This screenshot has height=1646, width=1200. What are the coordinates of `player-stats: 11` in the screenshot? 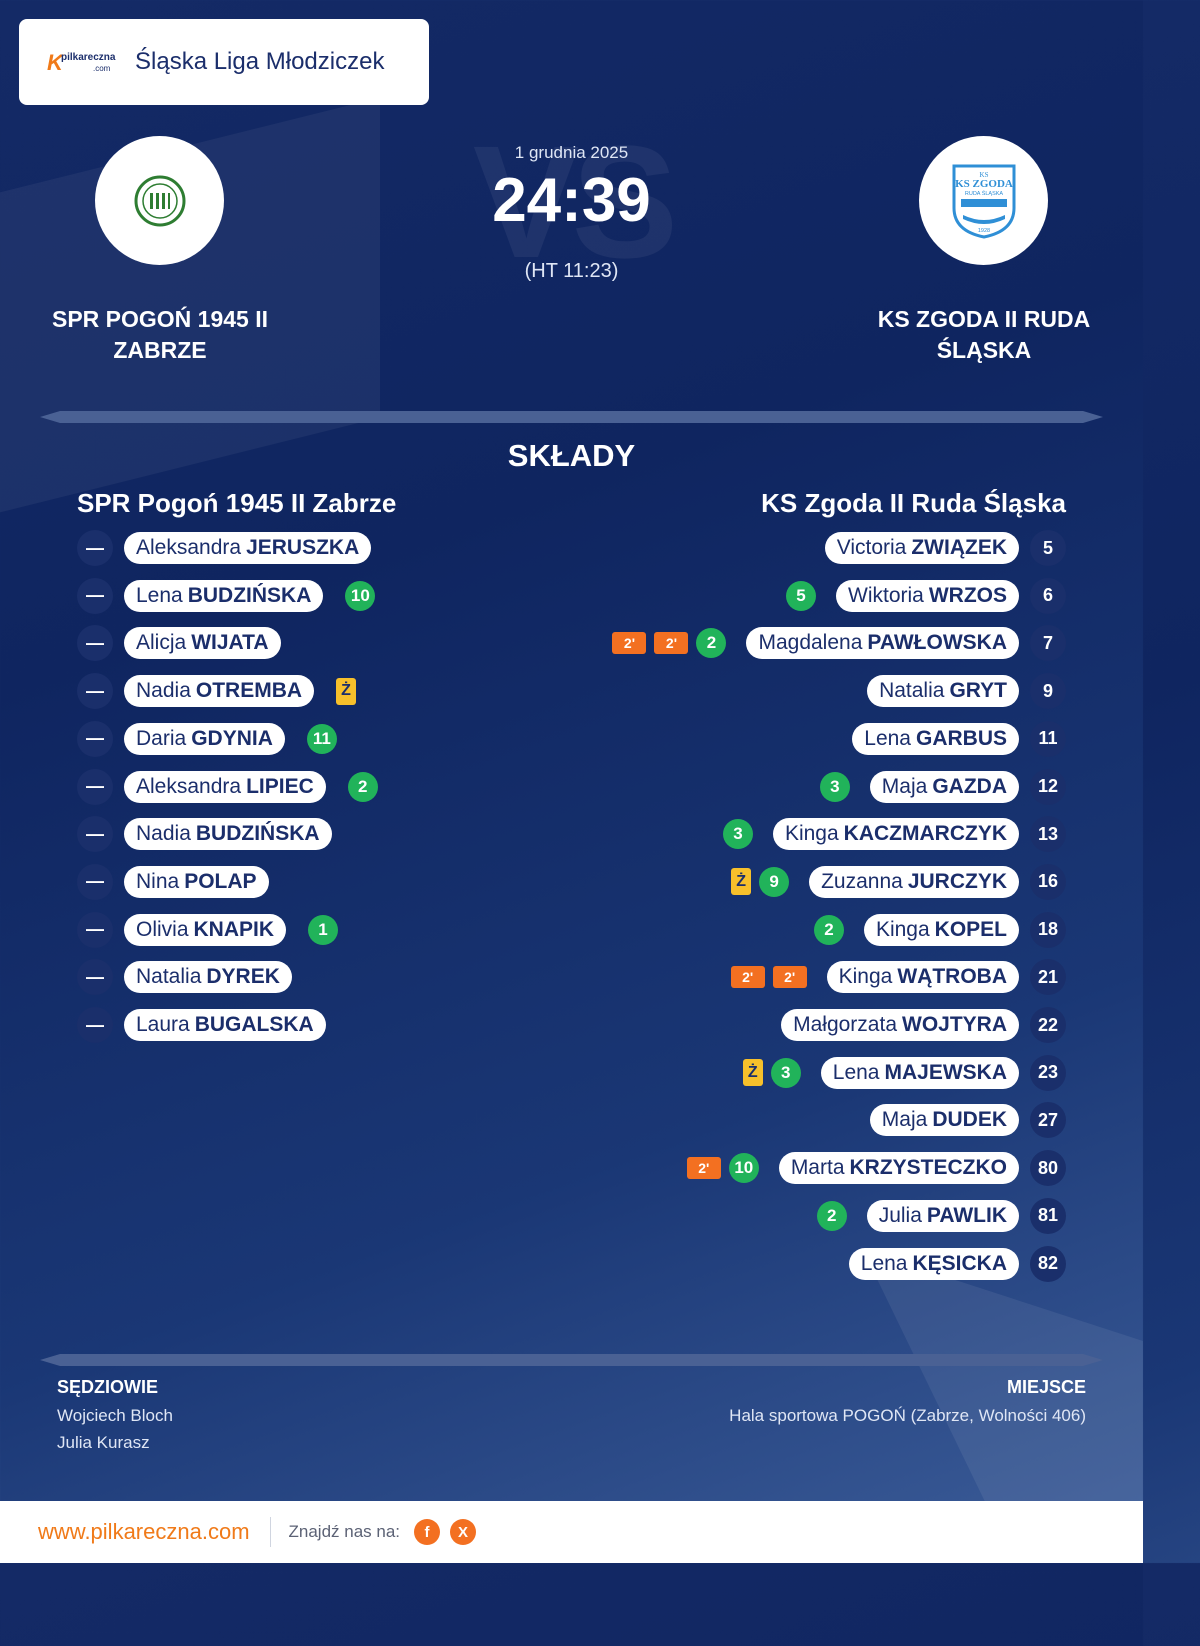 It's located at (321, 738).